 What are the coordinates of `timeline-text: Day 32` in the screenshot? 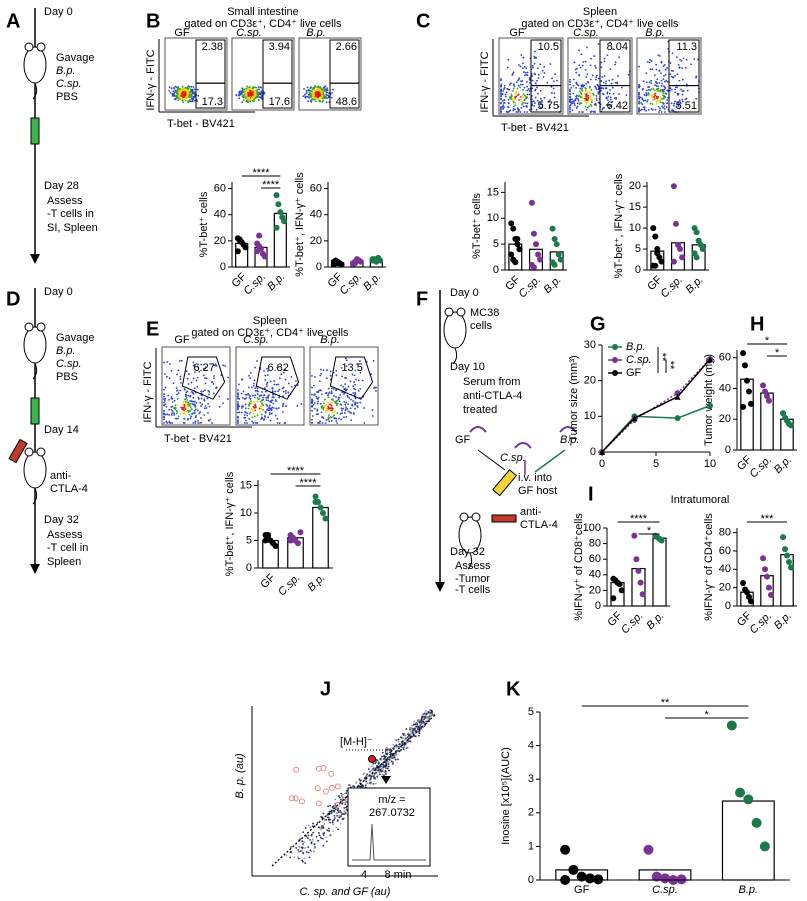 It's located at (61, 520).